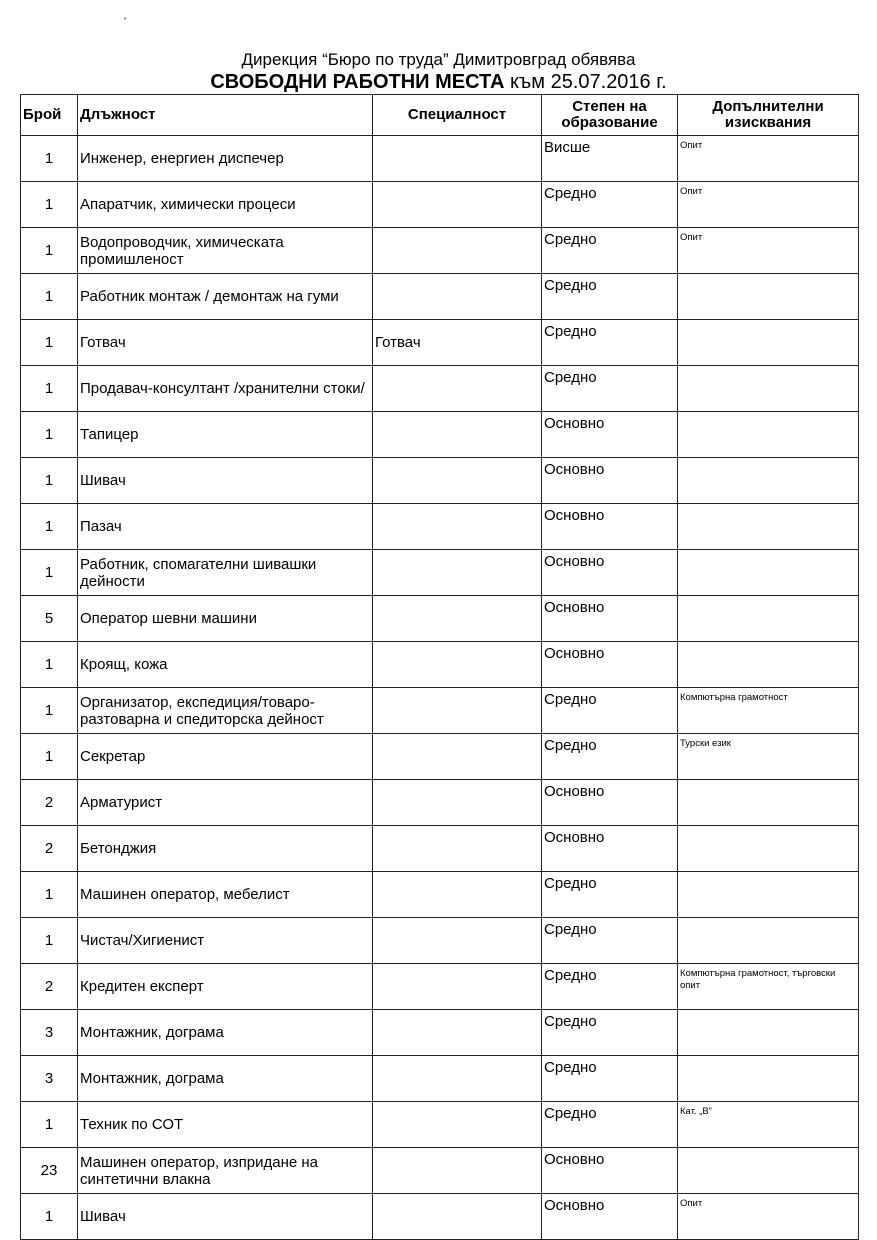 The image size is (877, 1240). What do you see at coordinates (225, 986) in the screenshot?
I see `cell-position: Кредитен експерт` at bounding box center [225, 986].